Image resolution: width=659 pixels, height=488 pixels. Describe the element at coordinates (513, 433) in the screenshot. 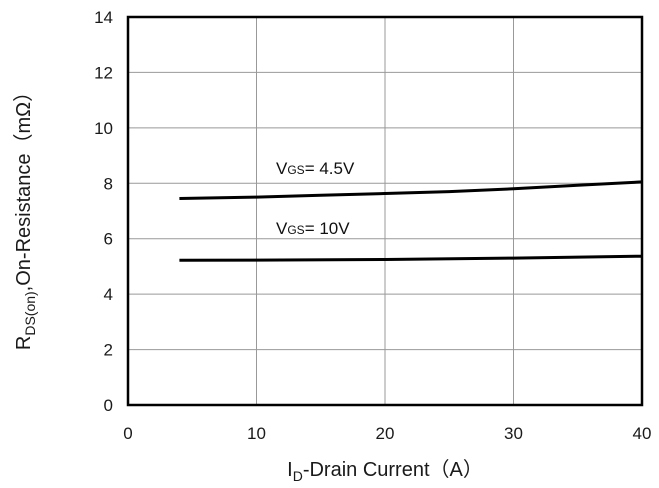

I see `x-tick-label: 30` at that location.